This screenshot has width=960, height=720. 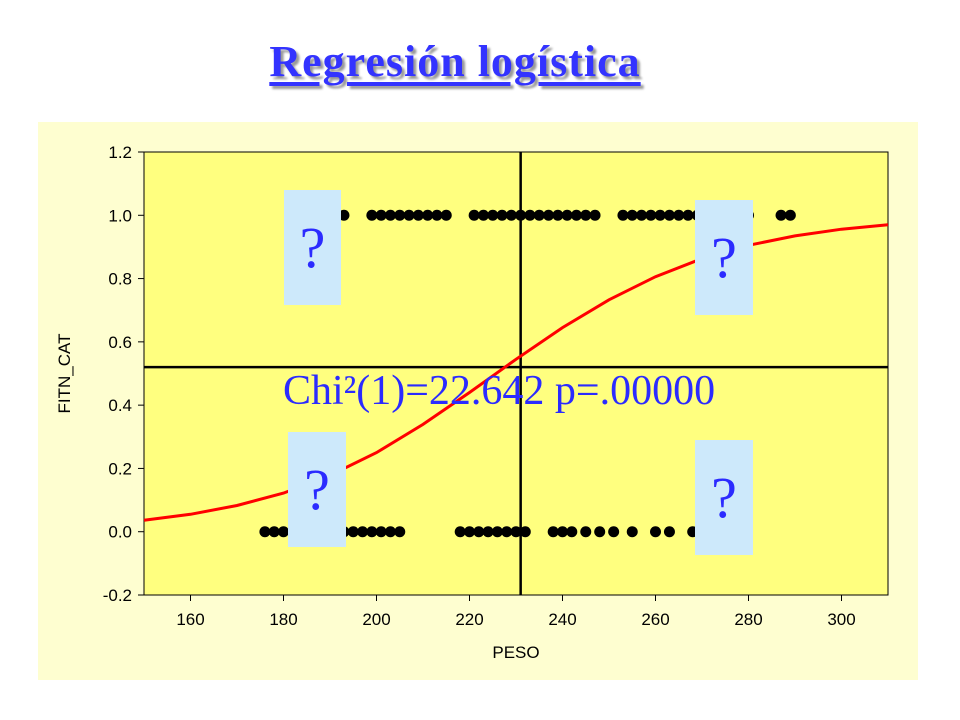 What do you see at coordinates (841, 619) in the screenshot?
I see `x-tick-label: 300` at bounding box center [841, 619].